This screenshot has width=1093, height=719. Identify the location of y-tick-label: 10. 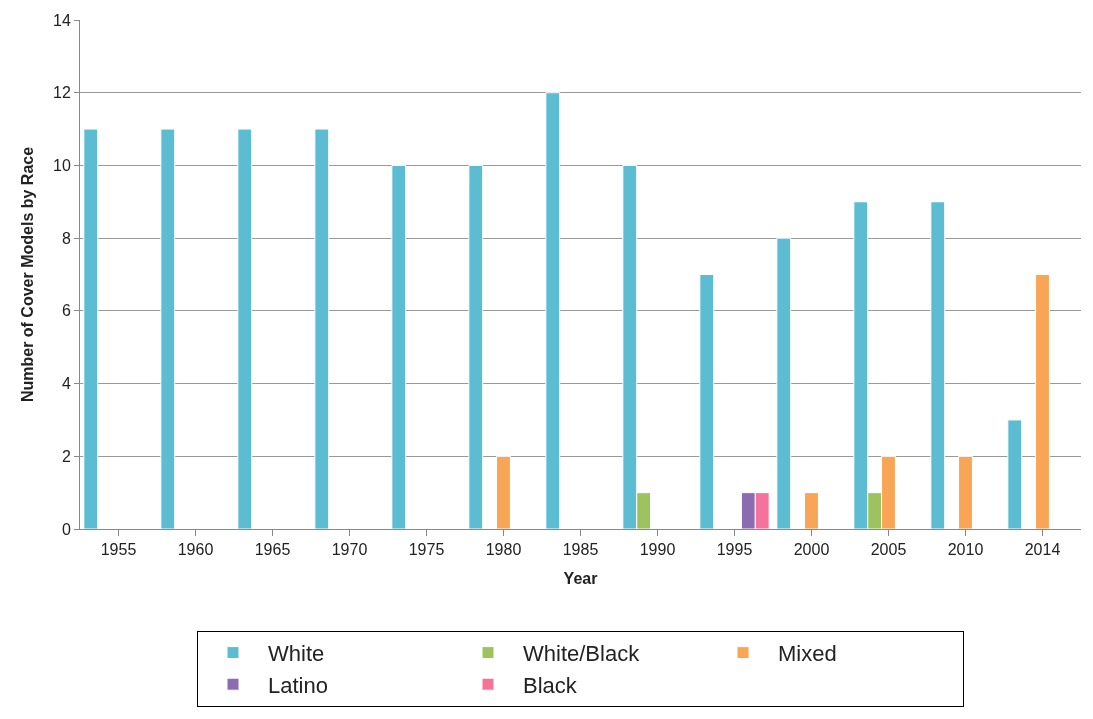
(62, 166).